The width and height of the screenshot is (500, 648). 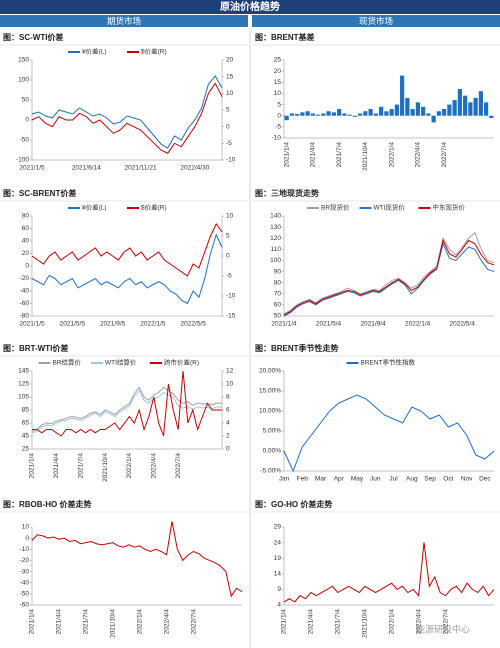 What do you see at coordinates (278, 293) in the screenshot?
I see `y-tick-label: 70` at bounding box center [278, 293].